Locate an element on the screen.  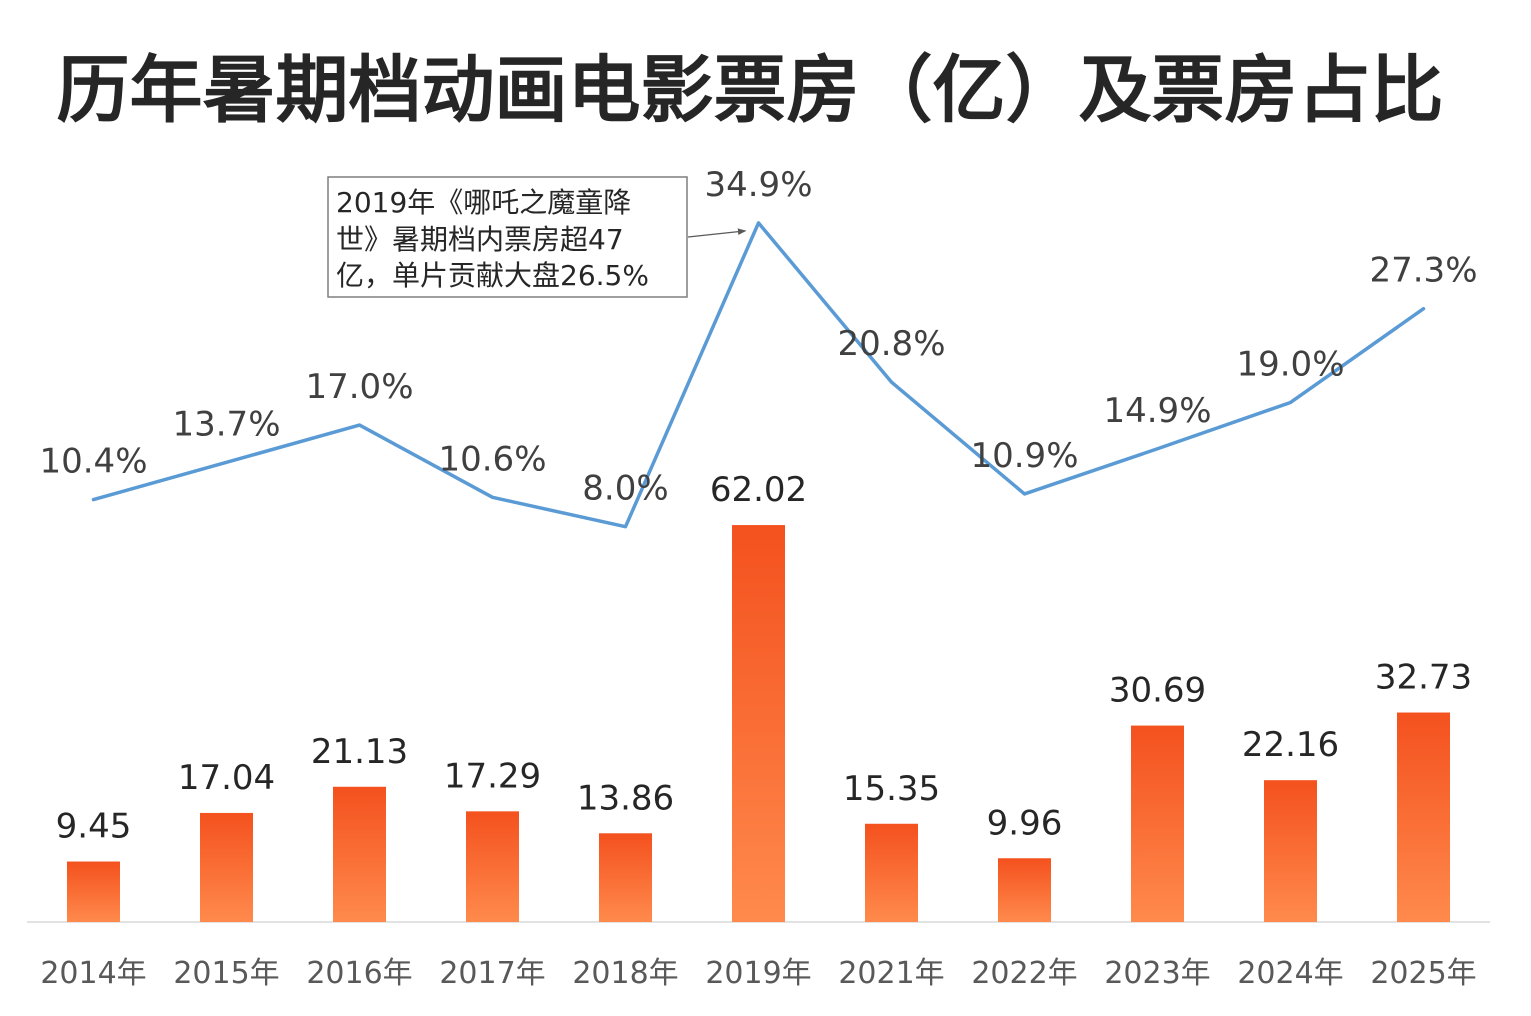
x-tick-label-2021: 2021年 is located at coordinates (891, 973).